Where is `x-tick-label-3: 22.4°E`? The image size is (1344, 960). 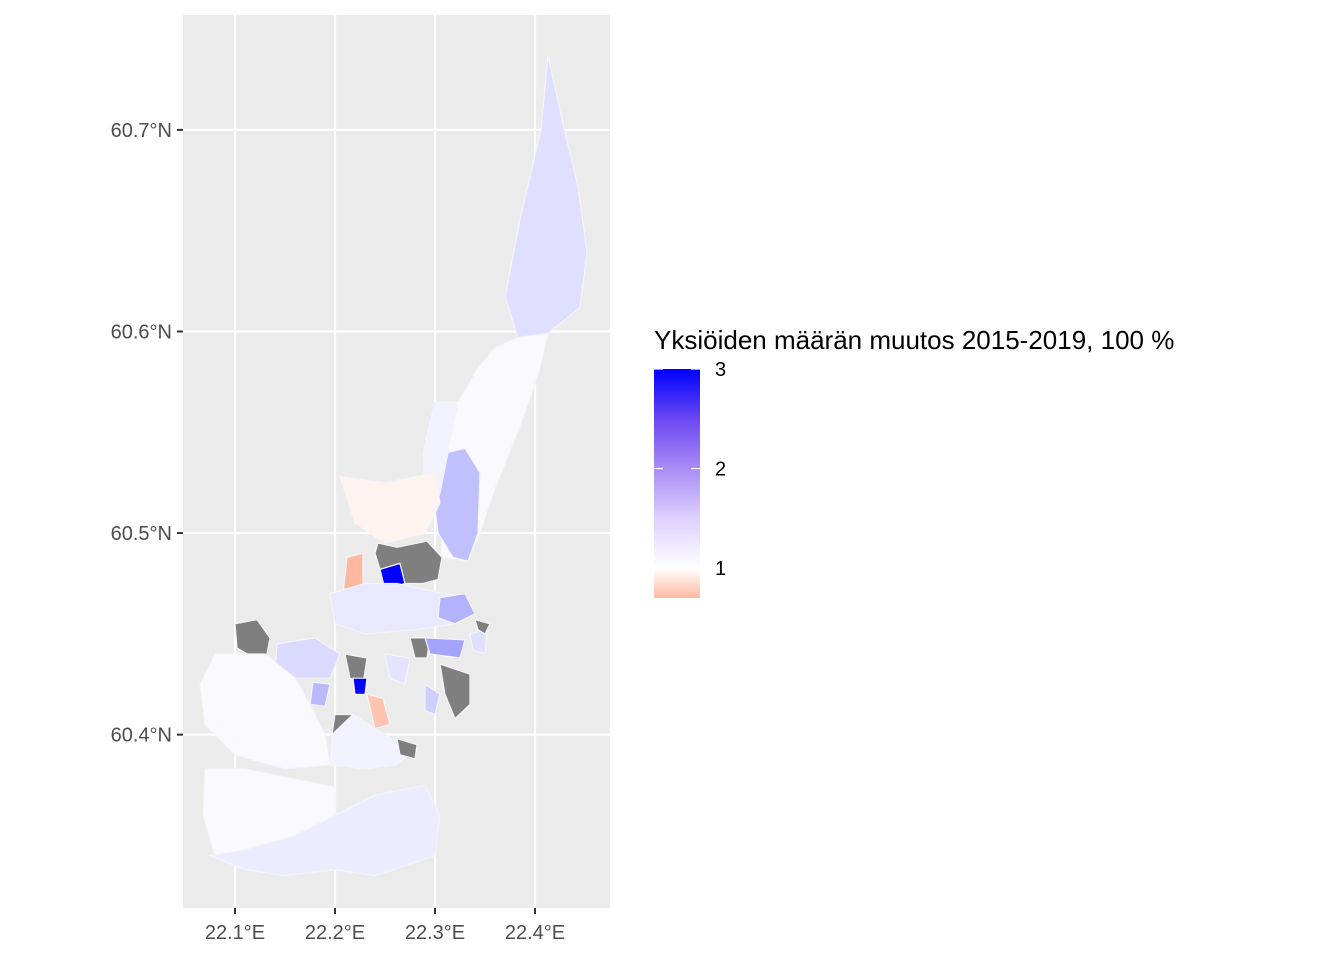
x-tick-label-3: 22.4°E is located at coordinates (535, 933).